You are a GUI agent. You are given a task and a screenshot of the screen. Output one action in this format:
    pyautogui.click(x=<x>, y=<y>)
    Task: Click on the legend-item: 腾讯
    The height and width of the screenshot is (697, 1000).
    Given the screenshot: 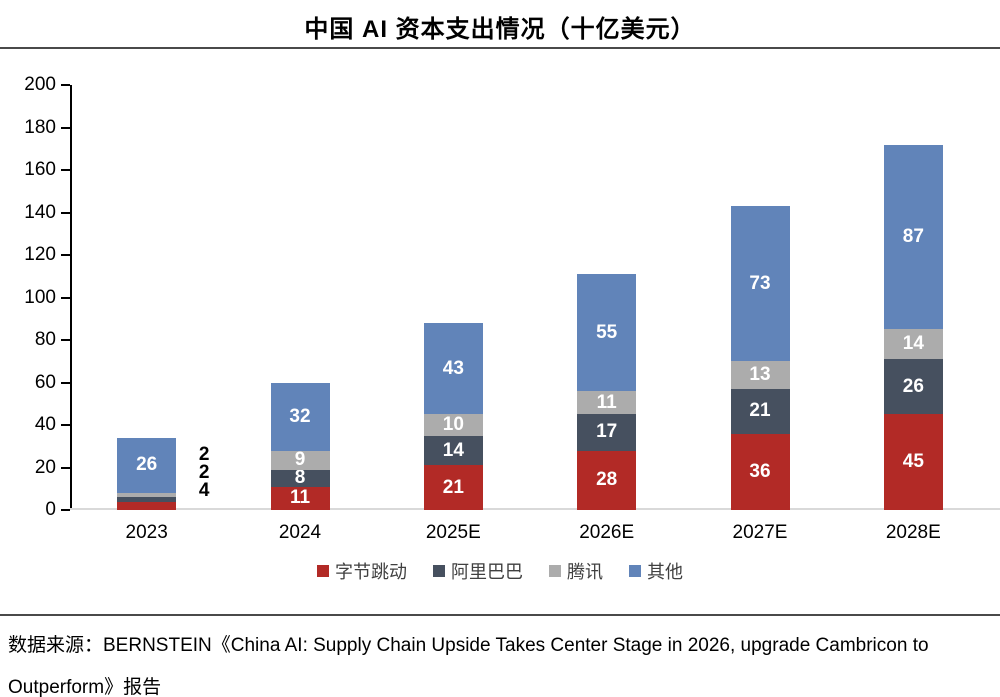 What is the action you would take?
    pyautogui.click(x=576, y=571)
    